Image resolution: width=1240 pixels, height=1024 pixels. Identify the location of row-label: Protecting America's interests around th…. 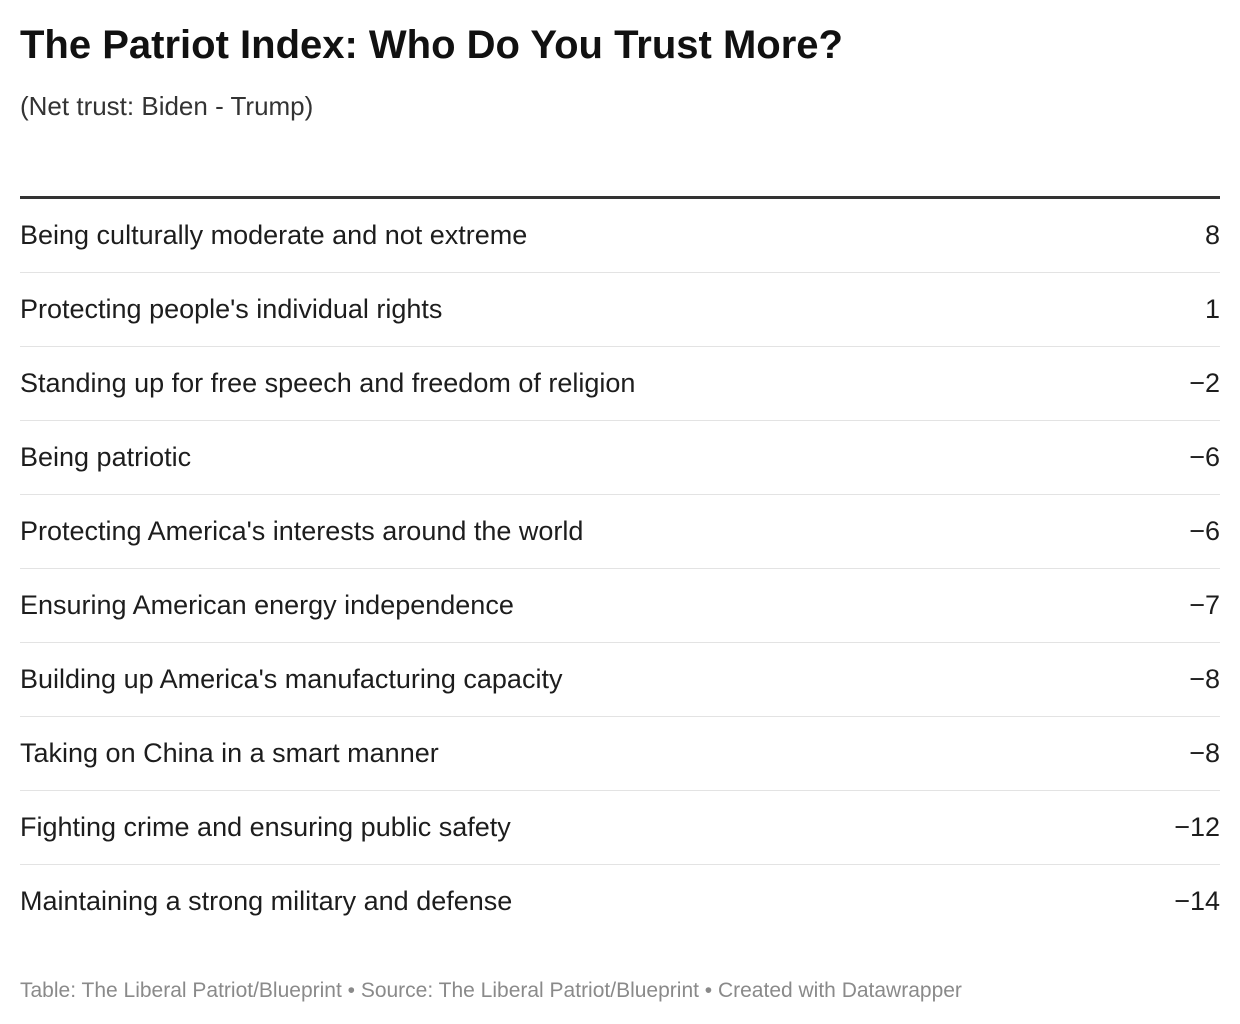
(302, 531).